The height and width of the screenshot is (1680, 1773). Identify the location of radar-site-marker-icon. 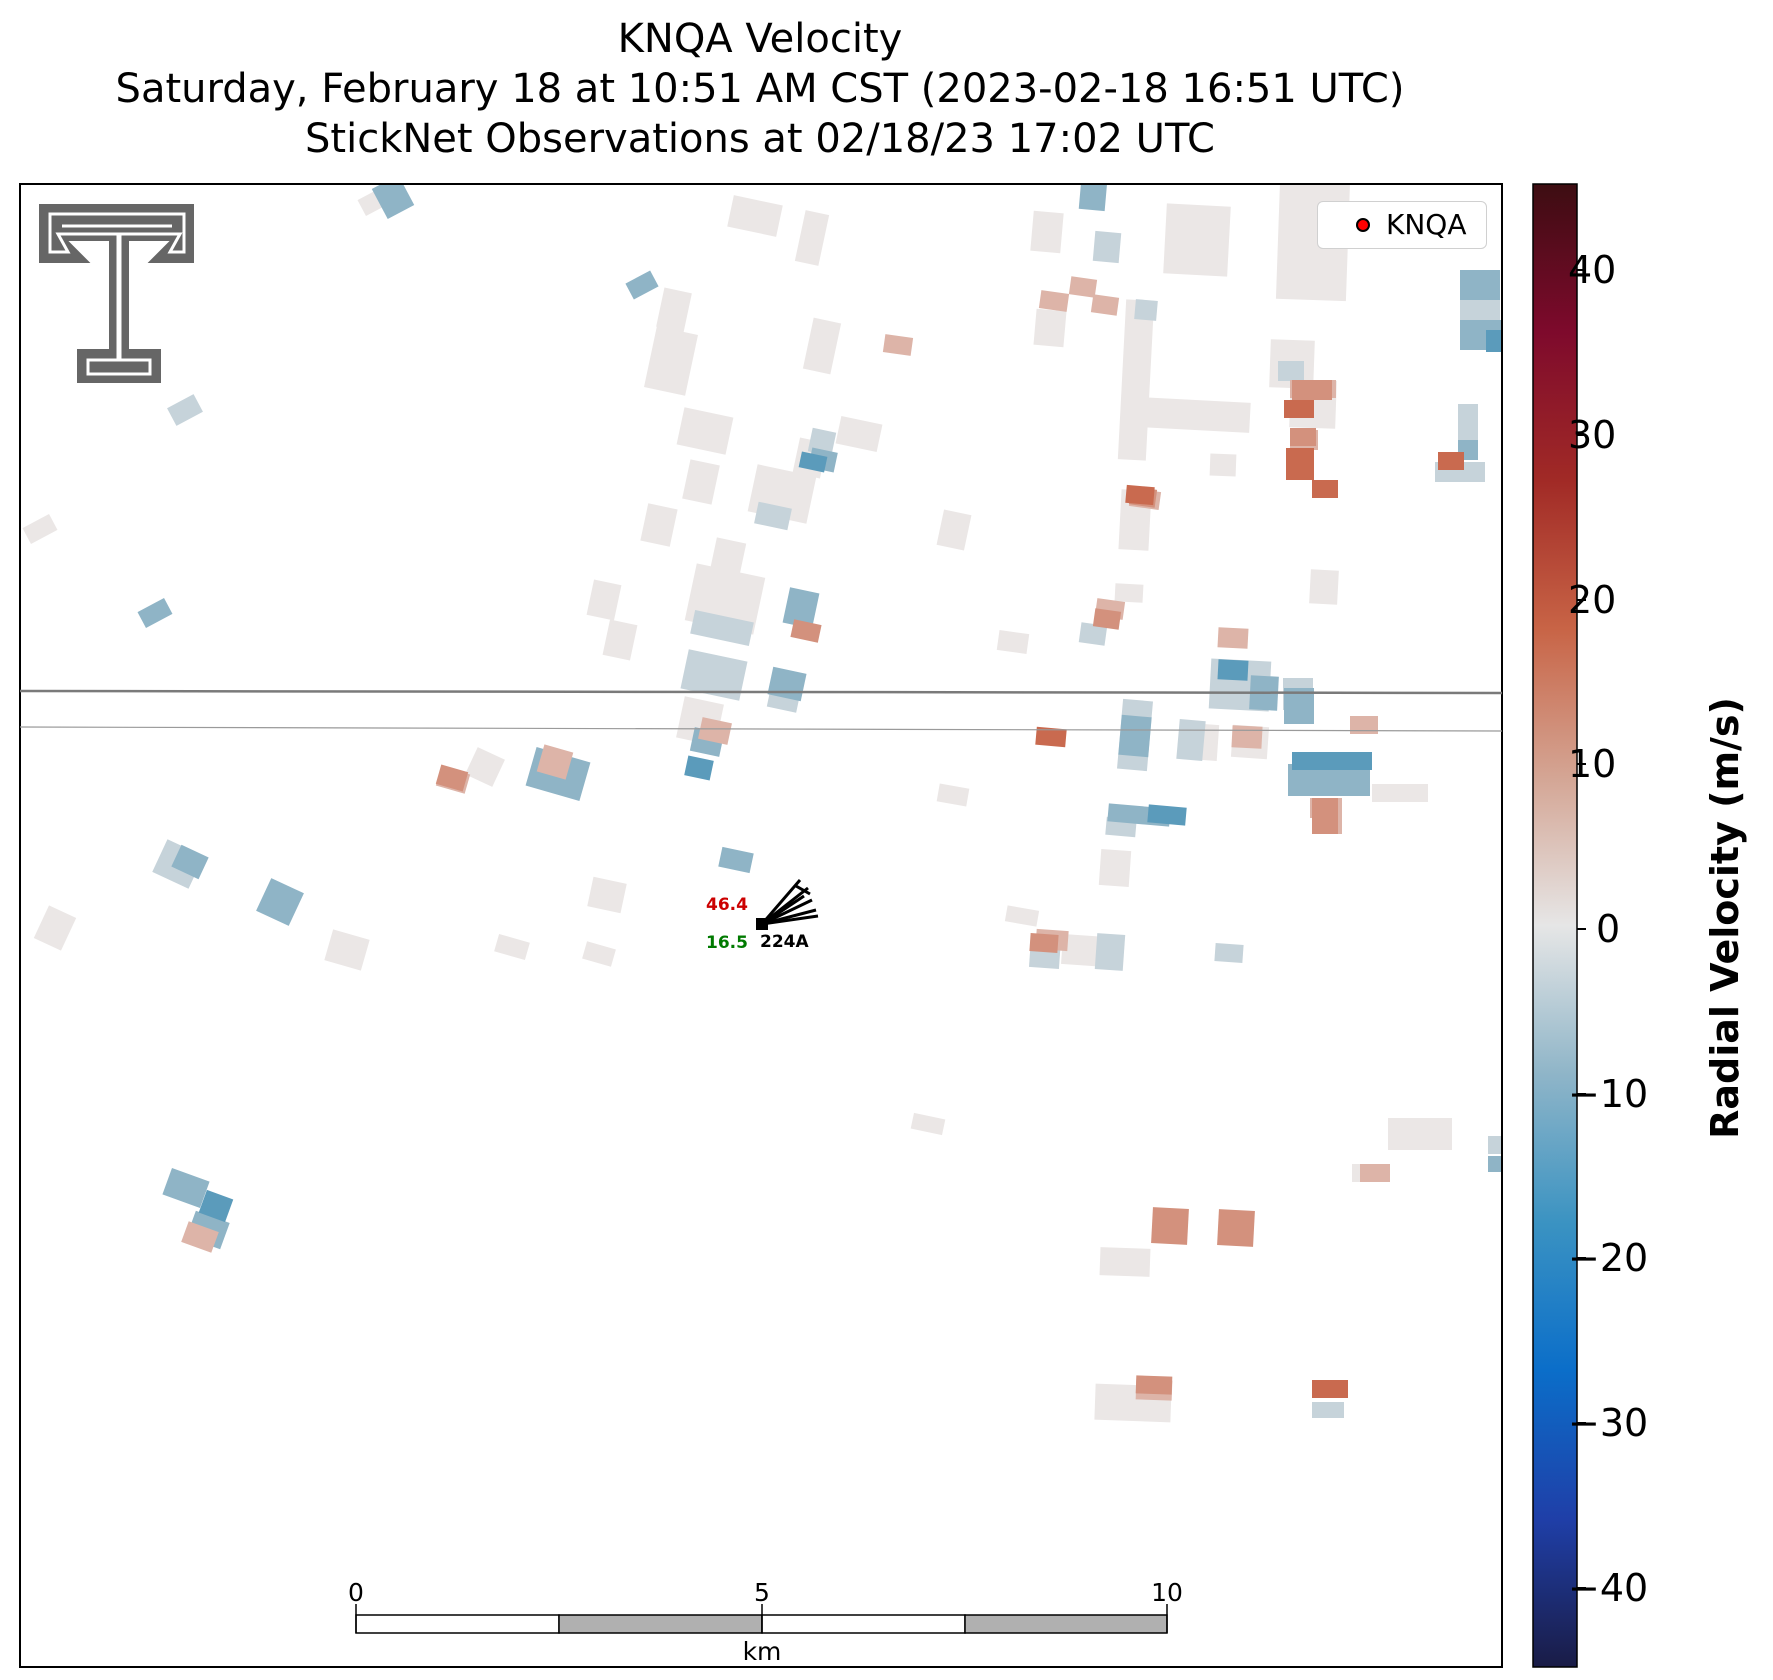
(1363, 225).